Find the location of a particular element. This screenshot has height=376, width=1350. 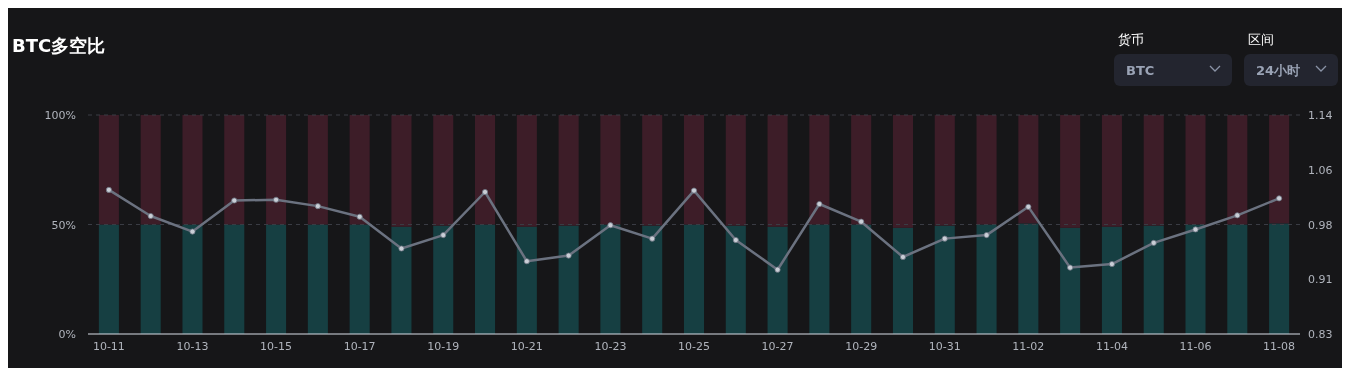

x-tick-label: 10-19 is located at coordinates (443, 346).